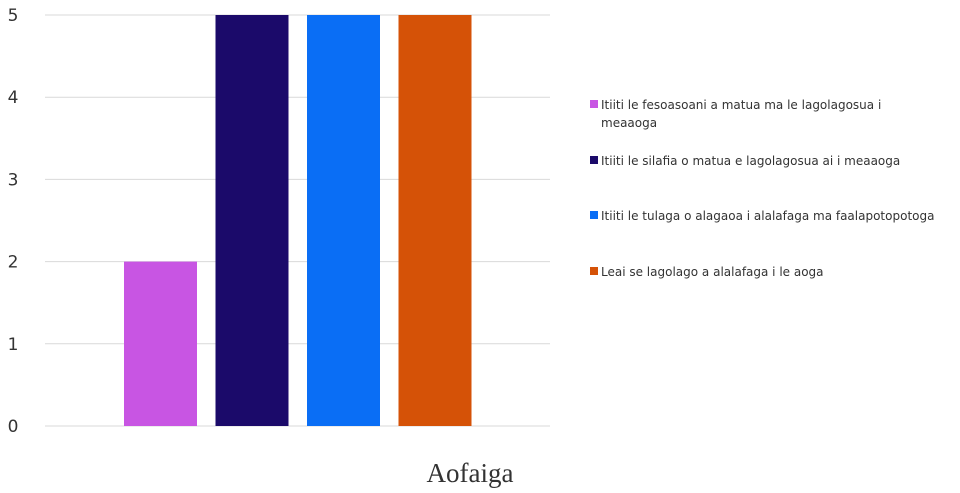 This screenshot has height=493, width=960. Describe the element at coordinates (470, 473) in the screenshot. I see `x-axis-label: Aofaiga` at that location.